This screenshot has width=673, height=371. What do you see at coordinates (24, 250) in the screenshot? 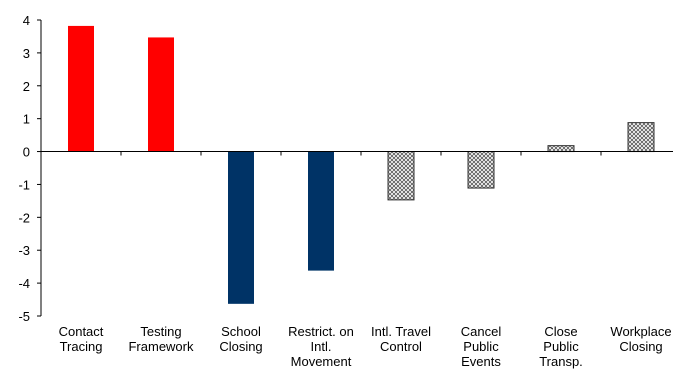
I see `y-tick-label: -3` at bounding box center [24, 250].